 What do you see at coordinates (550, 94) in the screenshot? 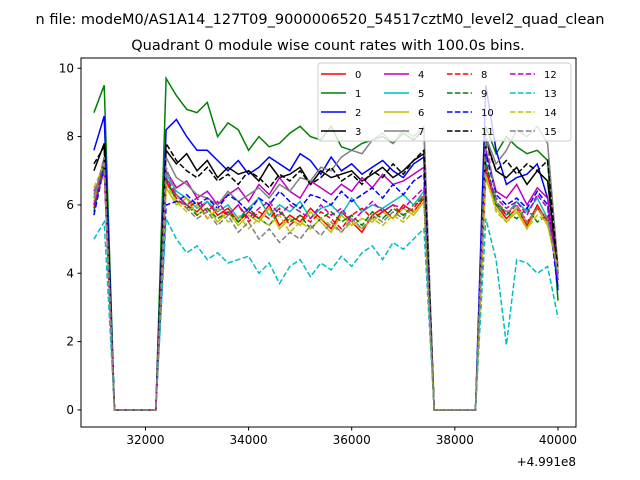
I see `legend-label-13: 13` at bounding box center [550, 94].